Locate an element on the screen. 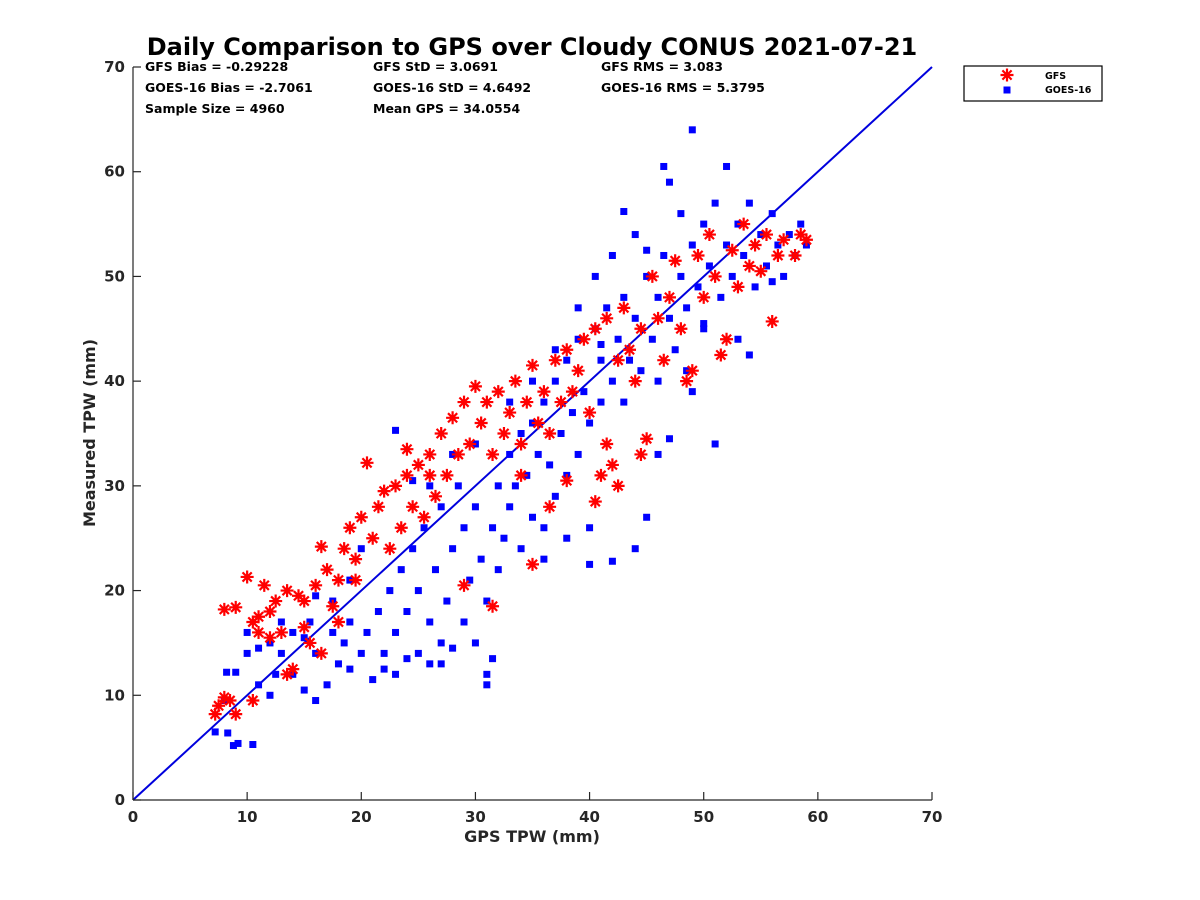  stat-sample-size: Sample Size = 4960 is located at coordinates (215, 108).